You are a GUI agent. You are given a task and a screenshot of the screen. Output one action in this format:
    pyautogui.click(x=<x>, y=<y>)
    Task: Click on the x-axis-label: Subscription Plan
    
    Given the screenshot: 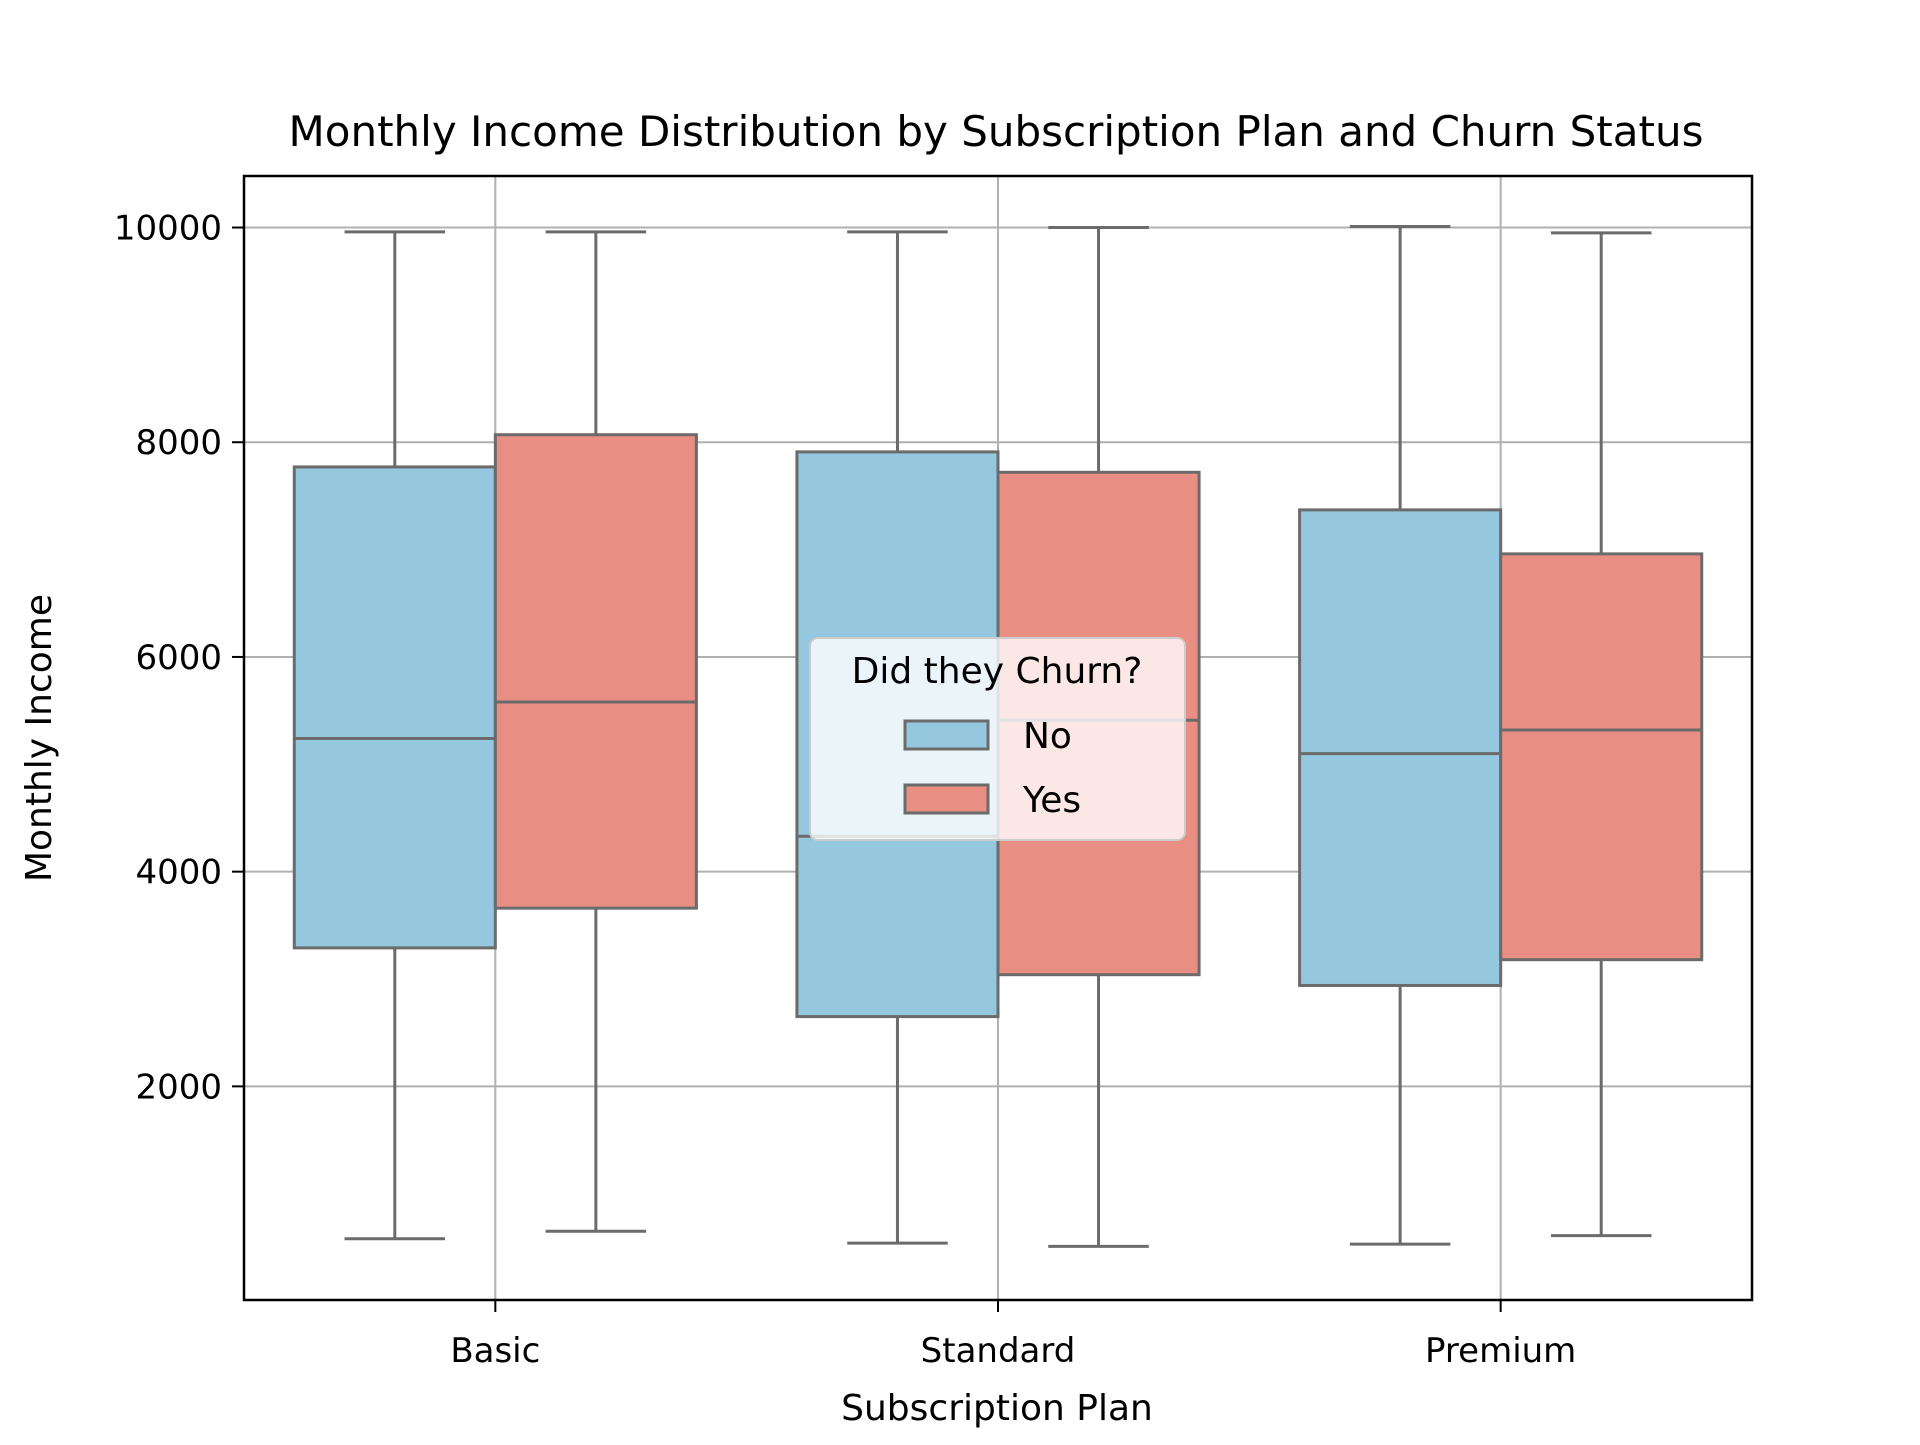 What is the action you would take?
    pyautogui.click(x=997, y=1408)
    